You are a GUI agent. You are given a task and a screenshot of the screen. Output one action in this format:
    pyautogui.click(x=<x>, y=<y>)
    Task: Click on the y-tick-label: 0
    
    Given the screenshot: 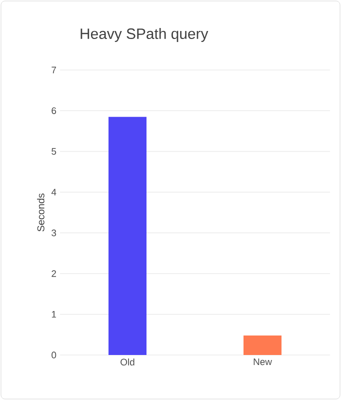 What is the action you would take?
    pyautogui.click(x=54, y=355)
    